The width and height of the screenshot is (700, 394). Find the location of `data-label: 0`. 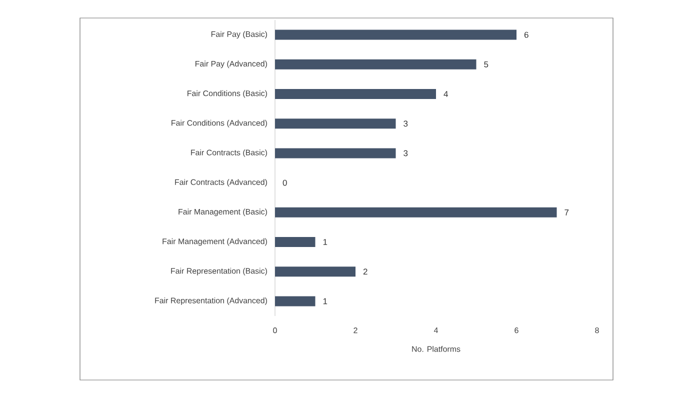

data-label: 0 is located at coordinates (284, 183).